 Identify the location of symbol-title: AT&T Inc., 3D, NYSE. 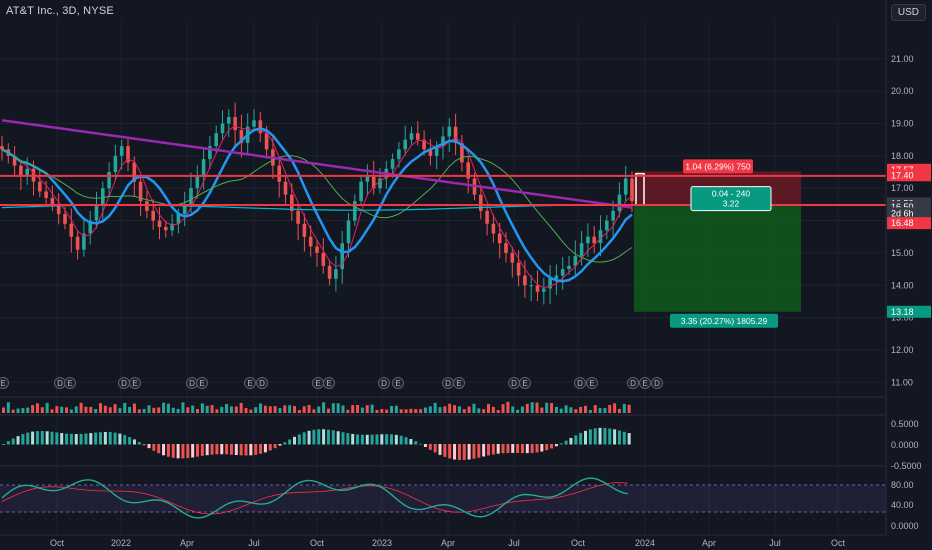
(60, 11).